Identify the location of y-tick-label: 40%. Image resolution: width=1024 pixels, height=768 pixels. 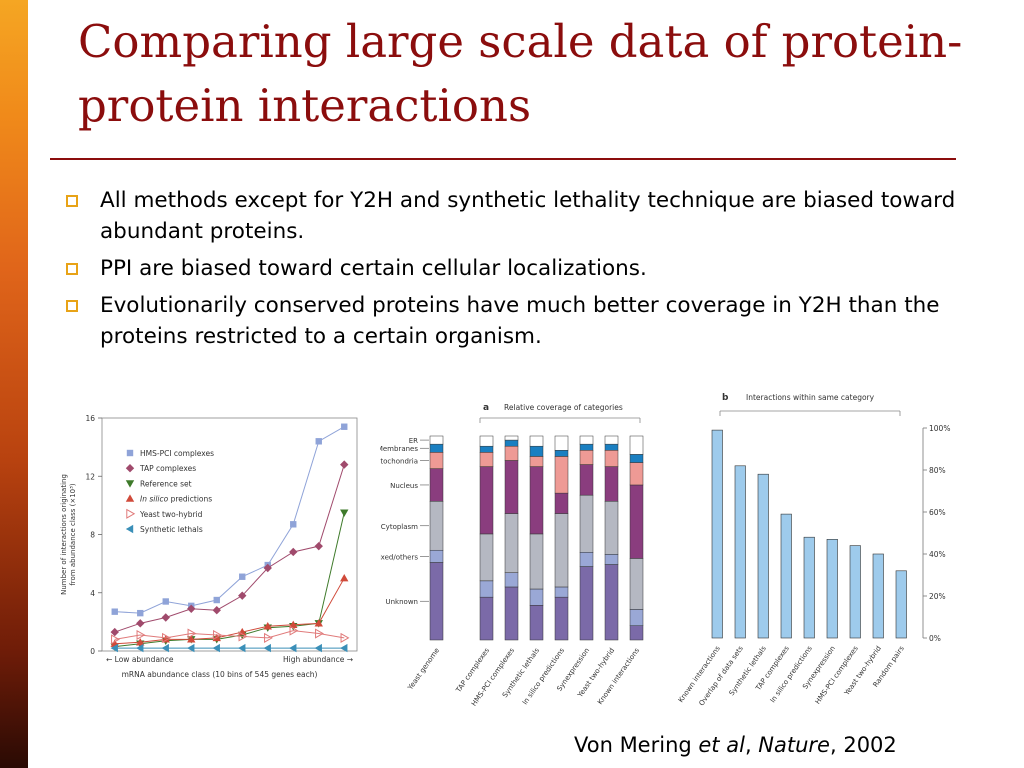
(937, 554).